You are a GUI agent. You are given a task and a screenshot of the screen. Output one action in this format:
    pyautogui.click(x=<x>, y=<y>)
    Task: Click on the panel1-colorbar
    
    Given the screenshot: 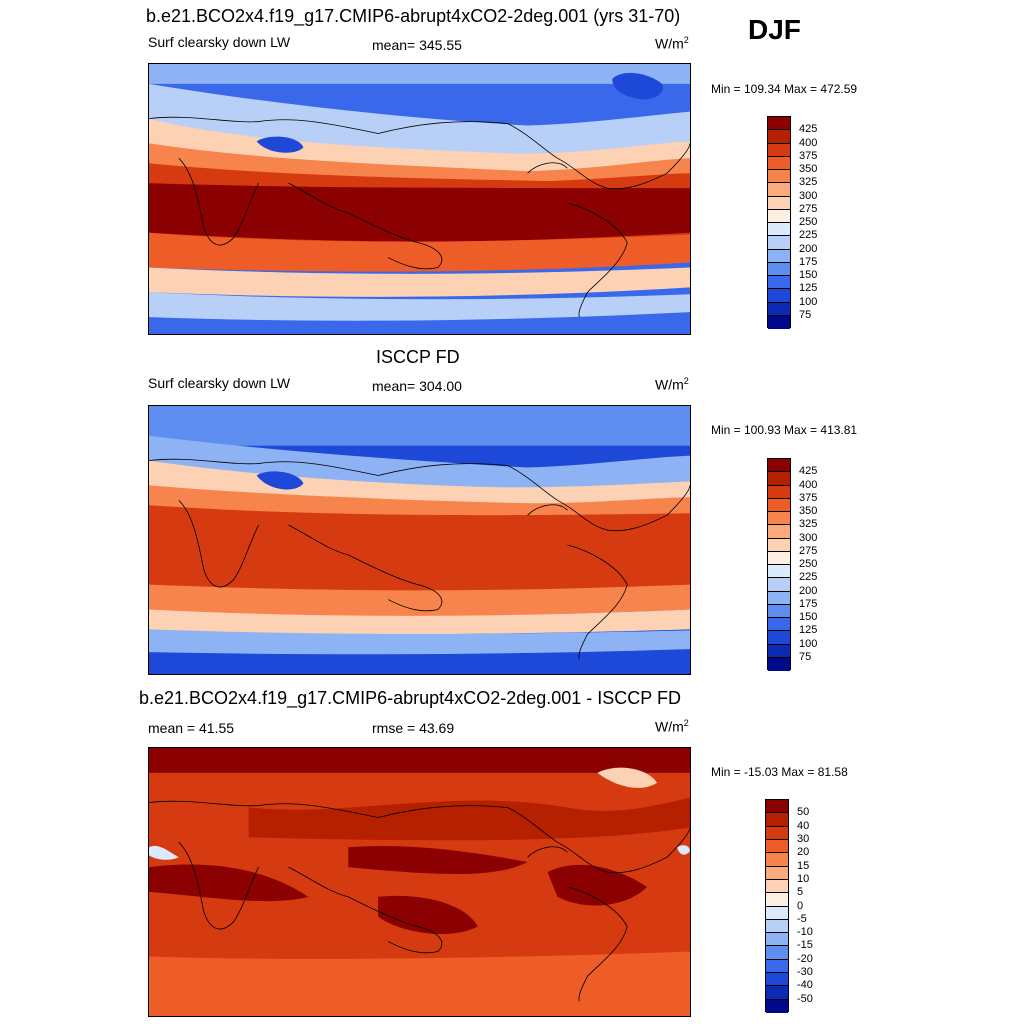 What is the action you would take?
    pyautogui.click(x=779, y=222)
    